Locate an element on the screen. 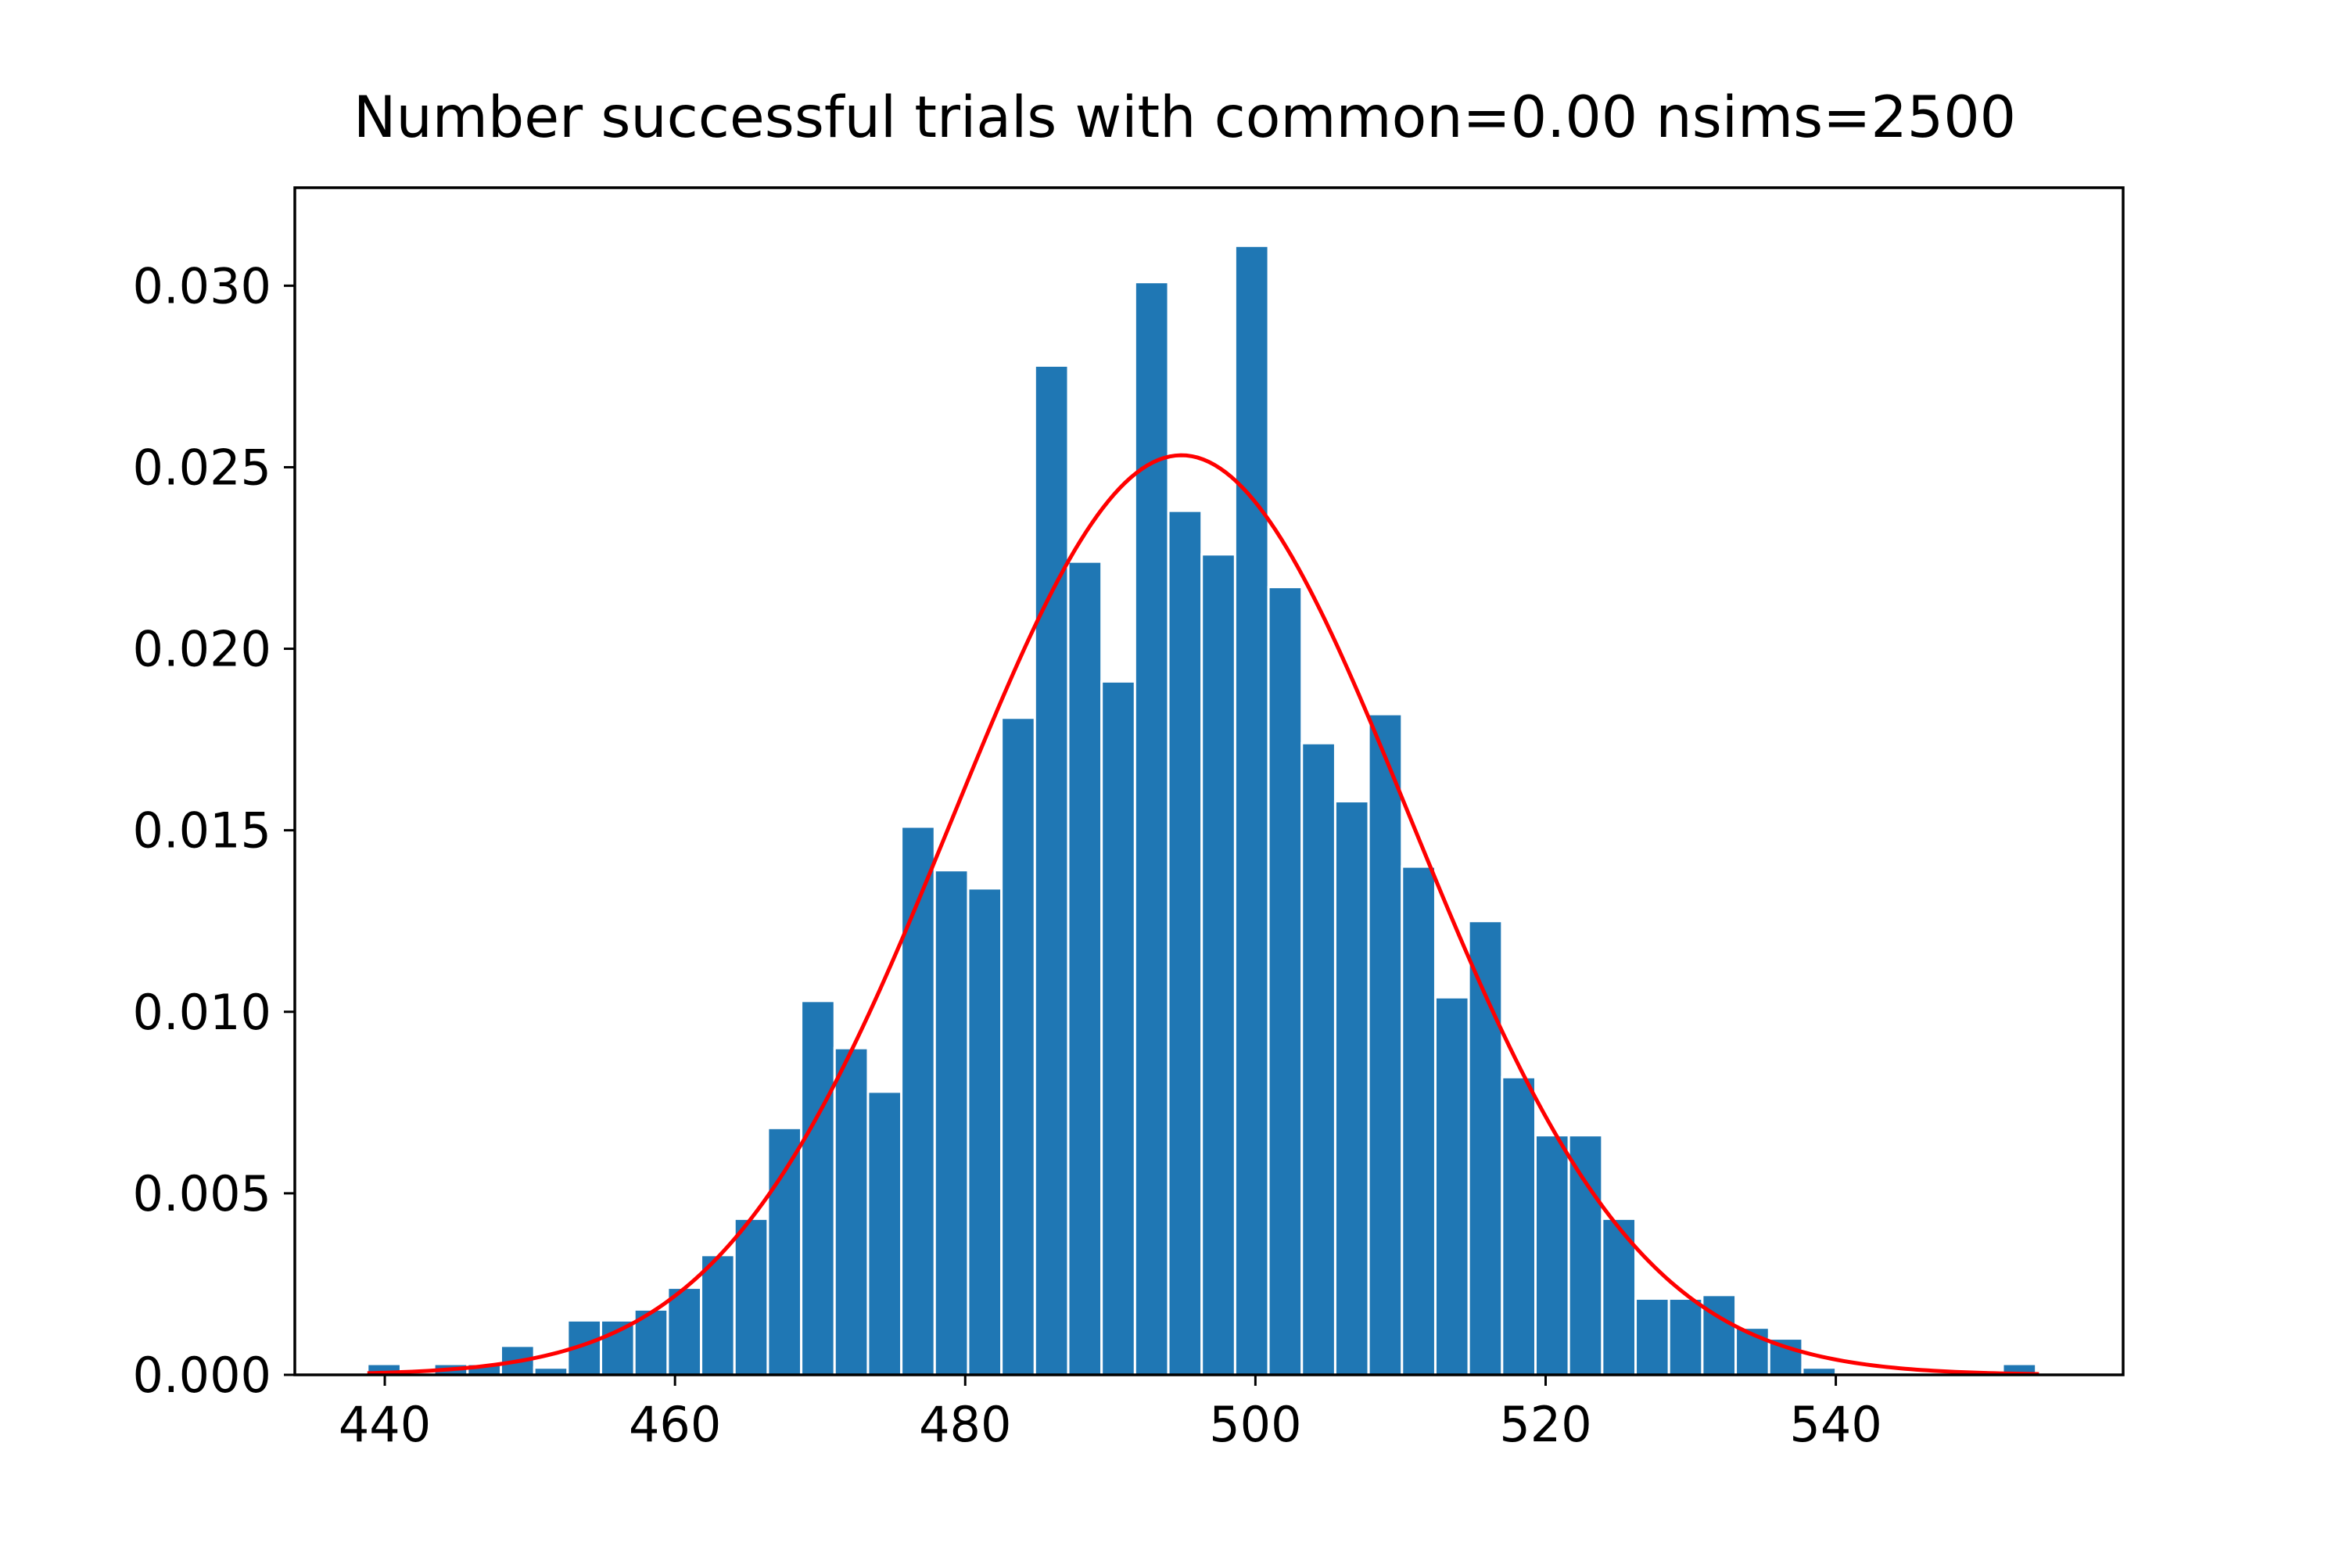  x-tick-label: 540 is located at coordinates (1835, 1424).